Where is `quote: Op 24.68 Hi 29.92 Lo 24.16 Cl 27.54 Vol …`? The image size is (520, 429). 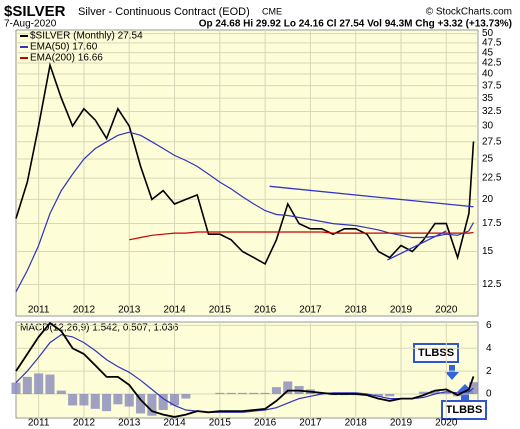 quote: Op 24.68 Hi 29.92 Lo 24.16 Cl 27.54 Vol … is located at coordinates (355, 24).